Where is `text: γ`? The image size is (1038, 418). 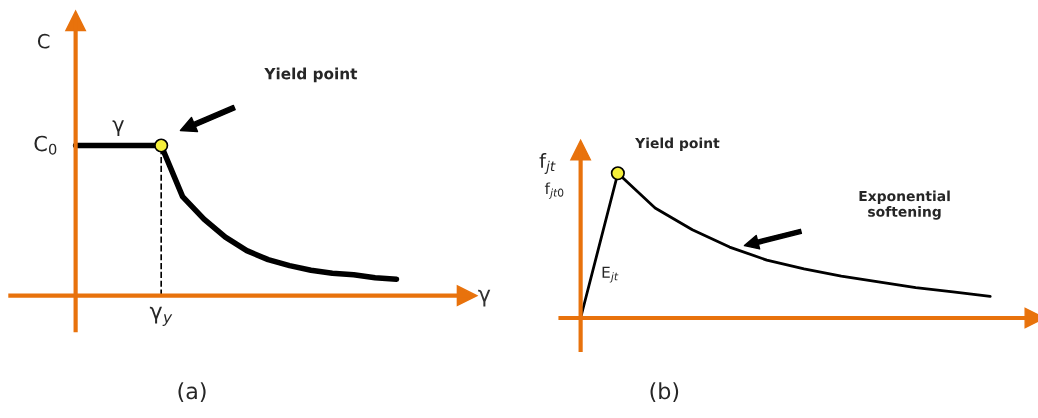 text: γ is located at coordinates (118, 128).